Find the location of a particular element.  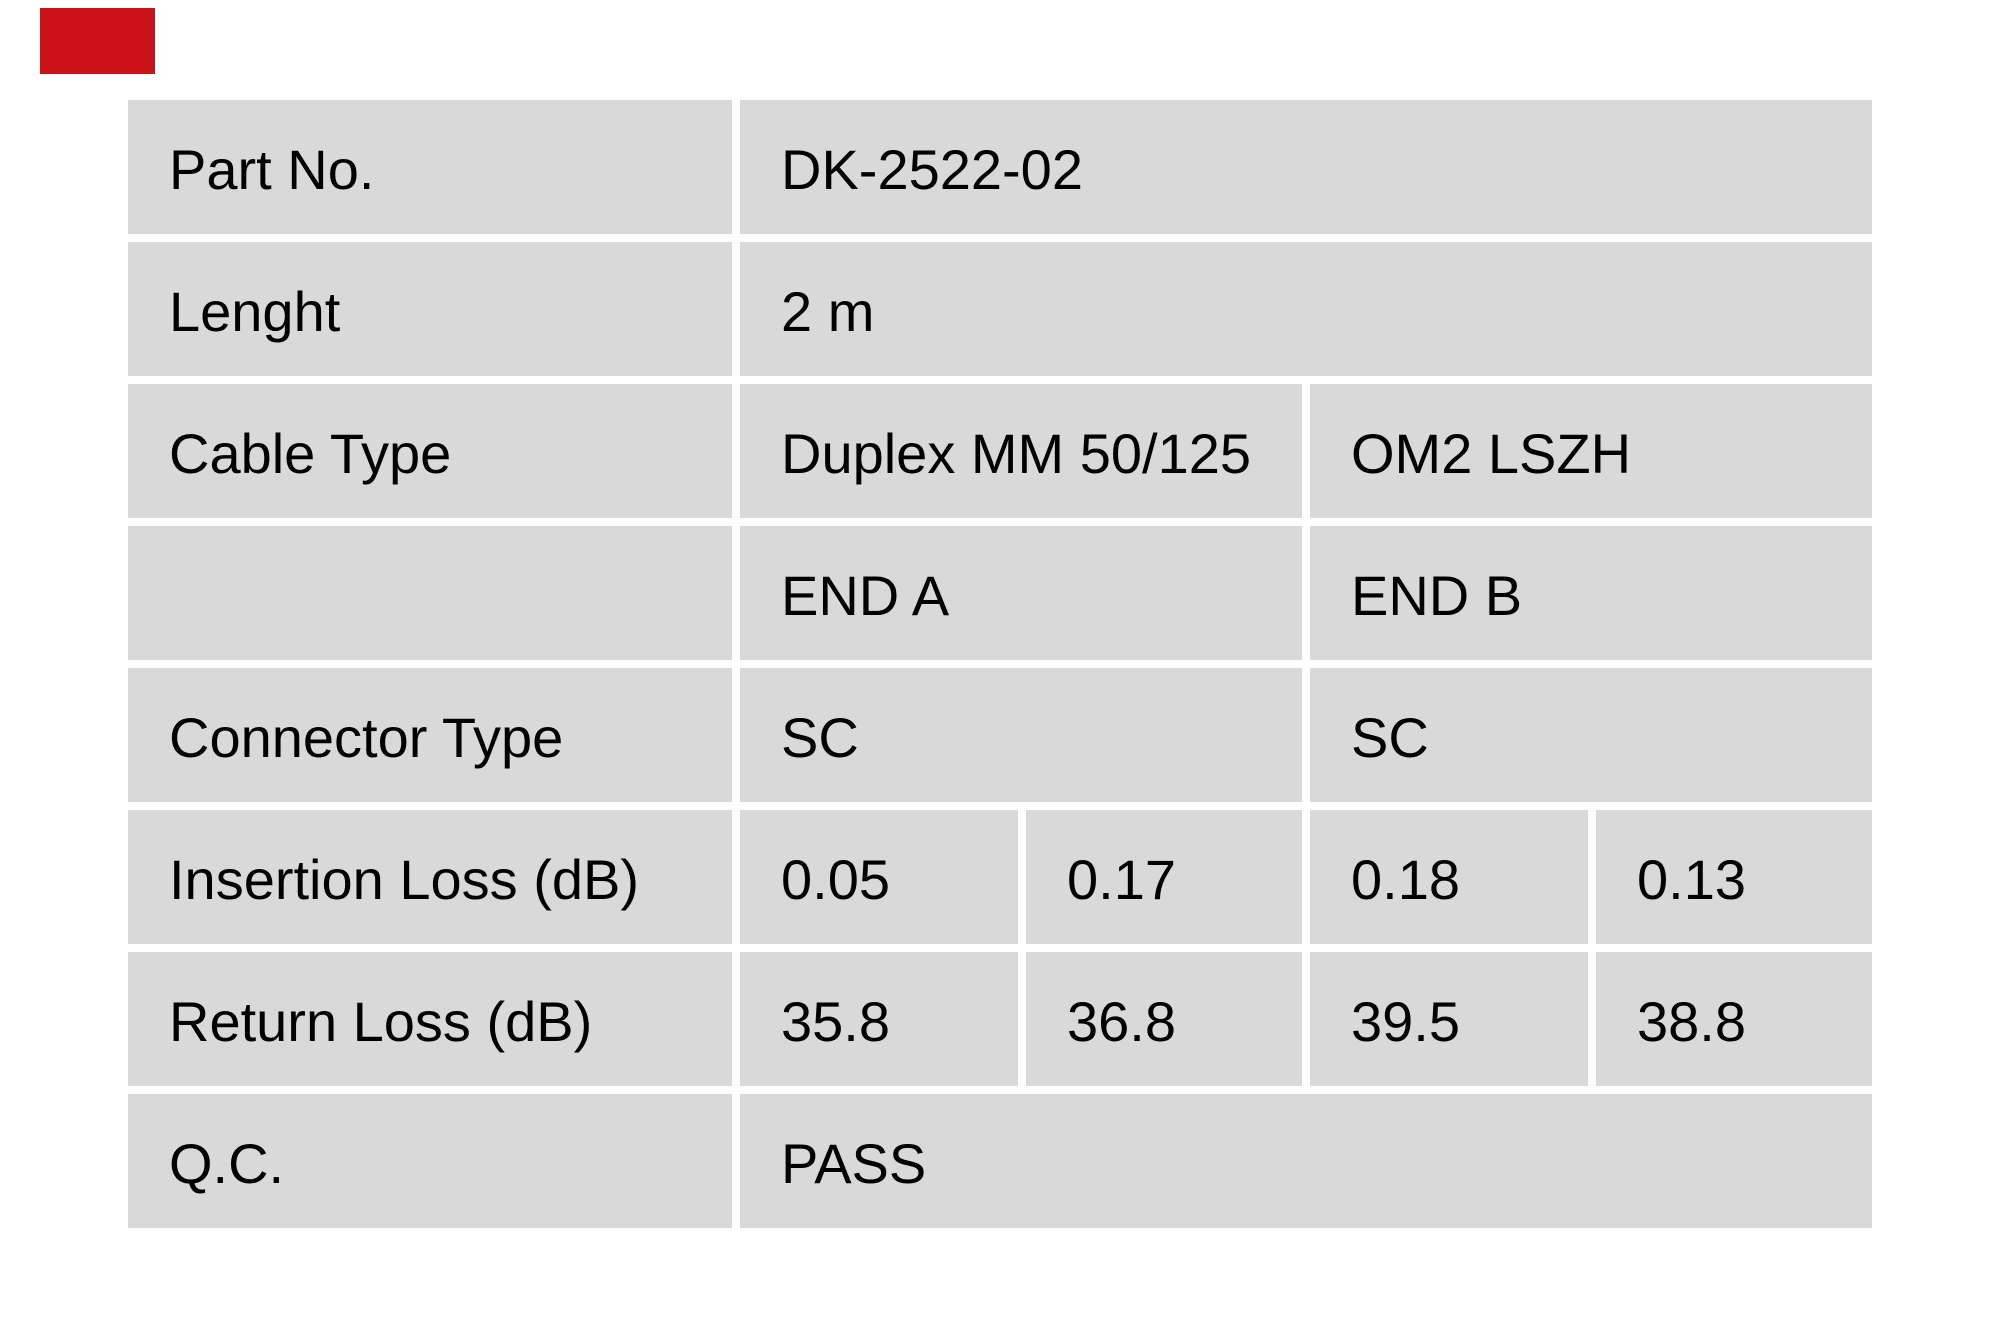

value-cell: Duplex MM 50/125 is located at coordinates (1021, 451).